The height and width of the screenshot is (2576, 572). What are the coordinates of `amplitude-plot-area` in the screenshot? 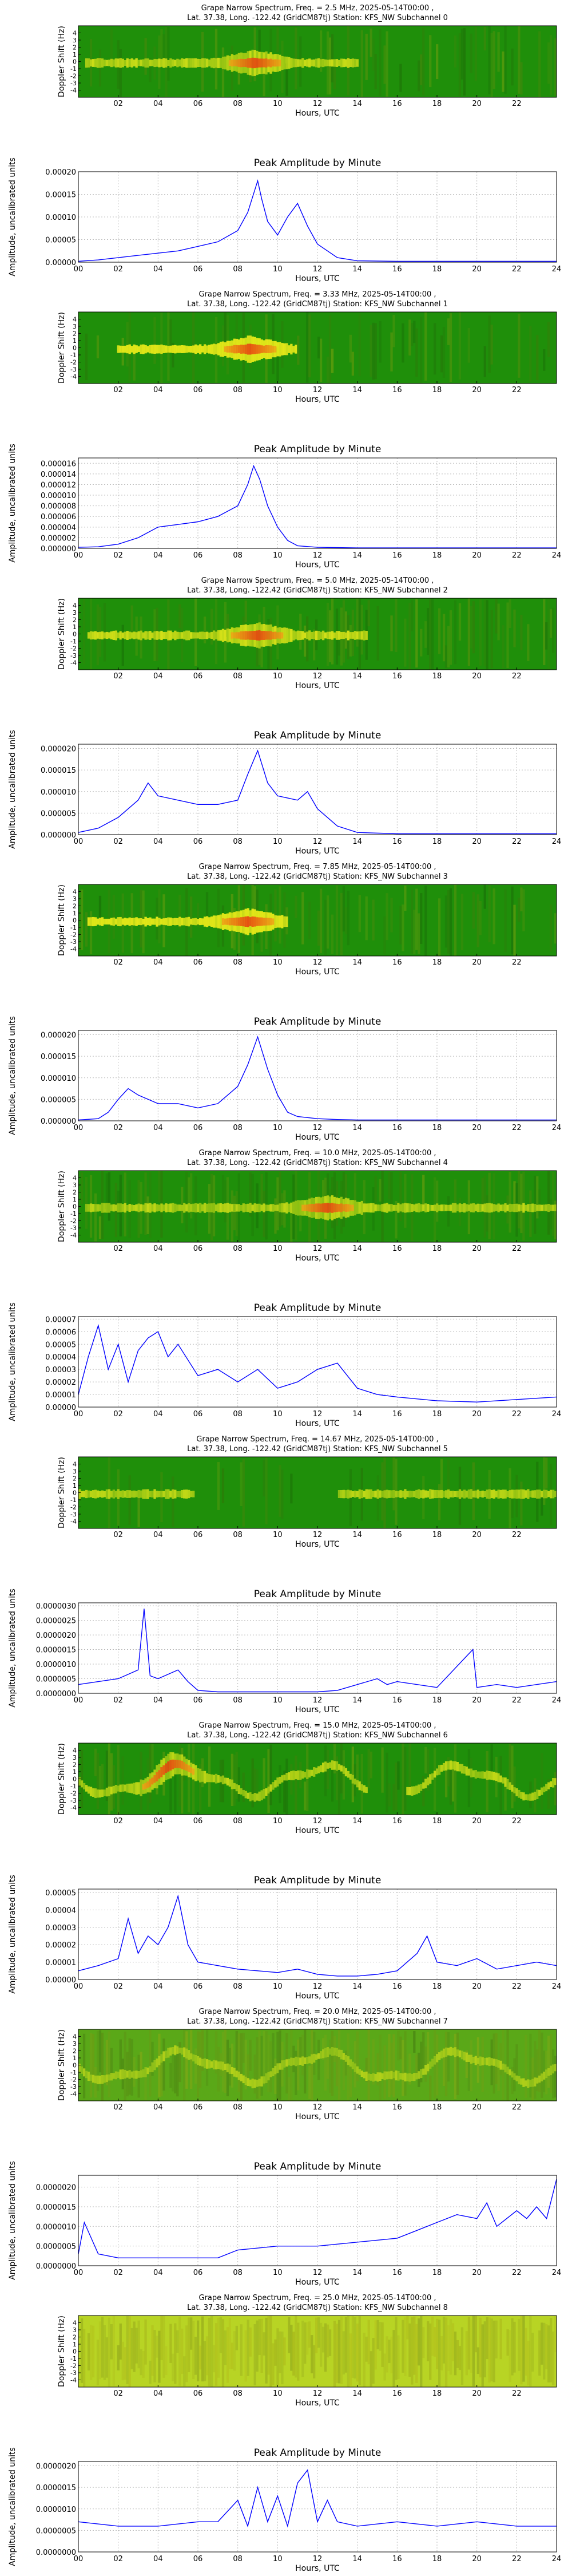 It's located at (317, 2507).